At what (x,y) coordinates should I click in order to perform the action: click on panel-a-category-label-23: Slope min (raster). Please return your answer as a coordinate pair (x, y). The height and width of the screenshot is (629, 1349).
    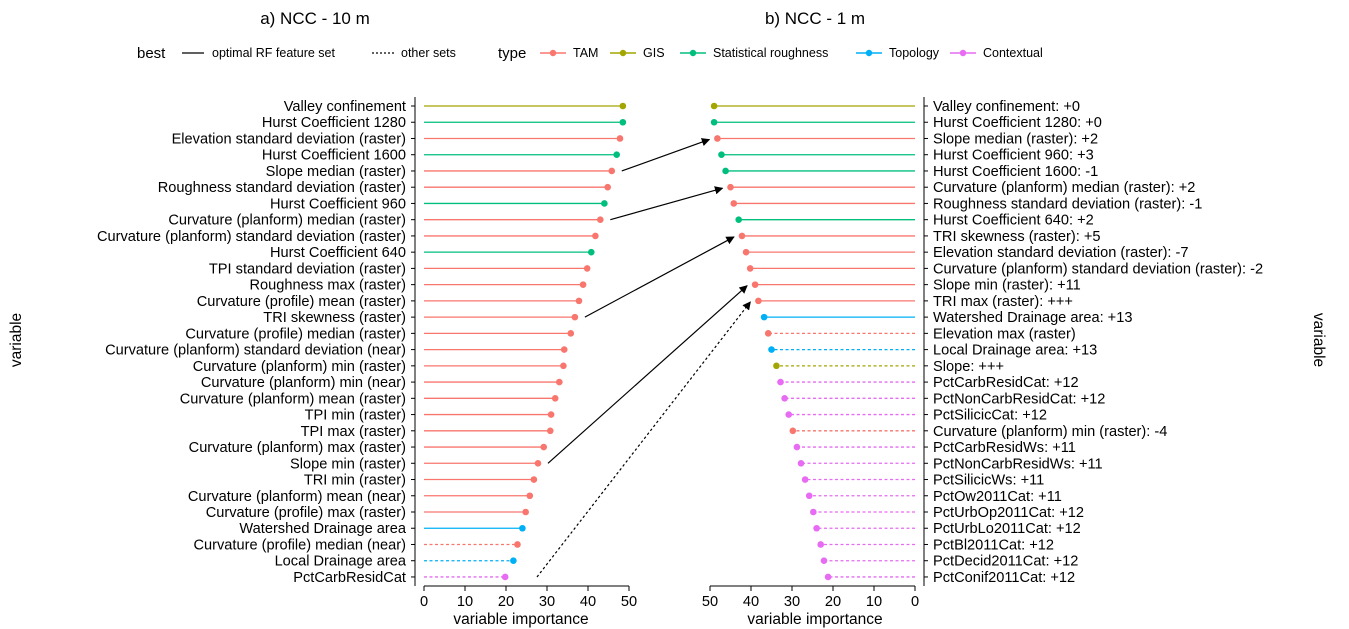
    Looking at the image, I should click on (348, 464).